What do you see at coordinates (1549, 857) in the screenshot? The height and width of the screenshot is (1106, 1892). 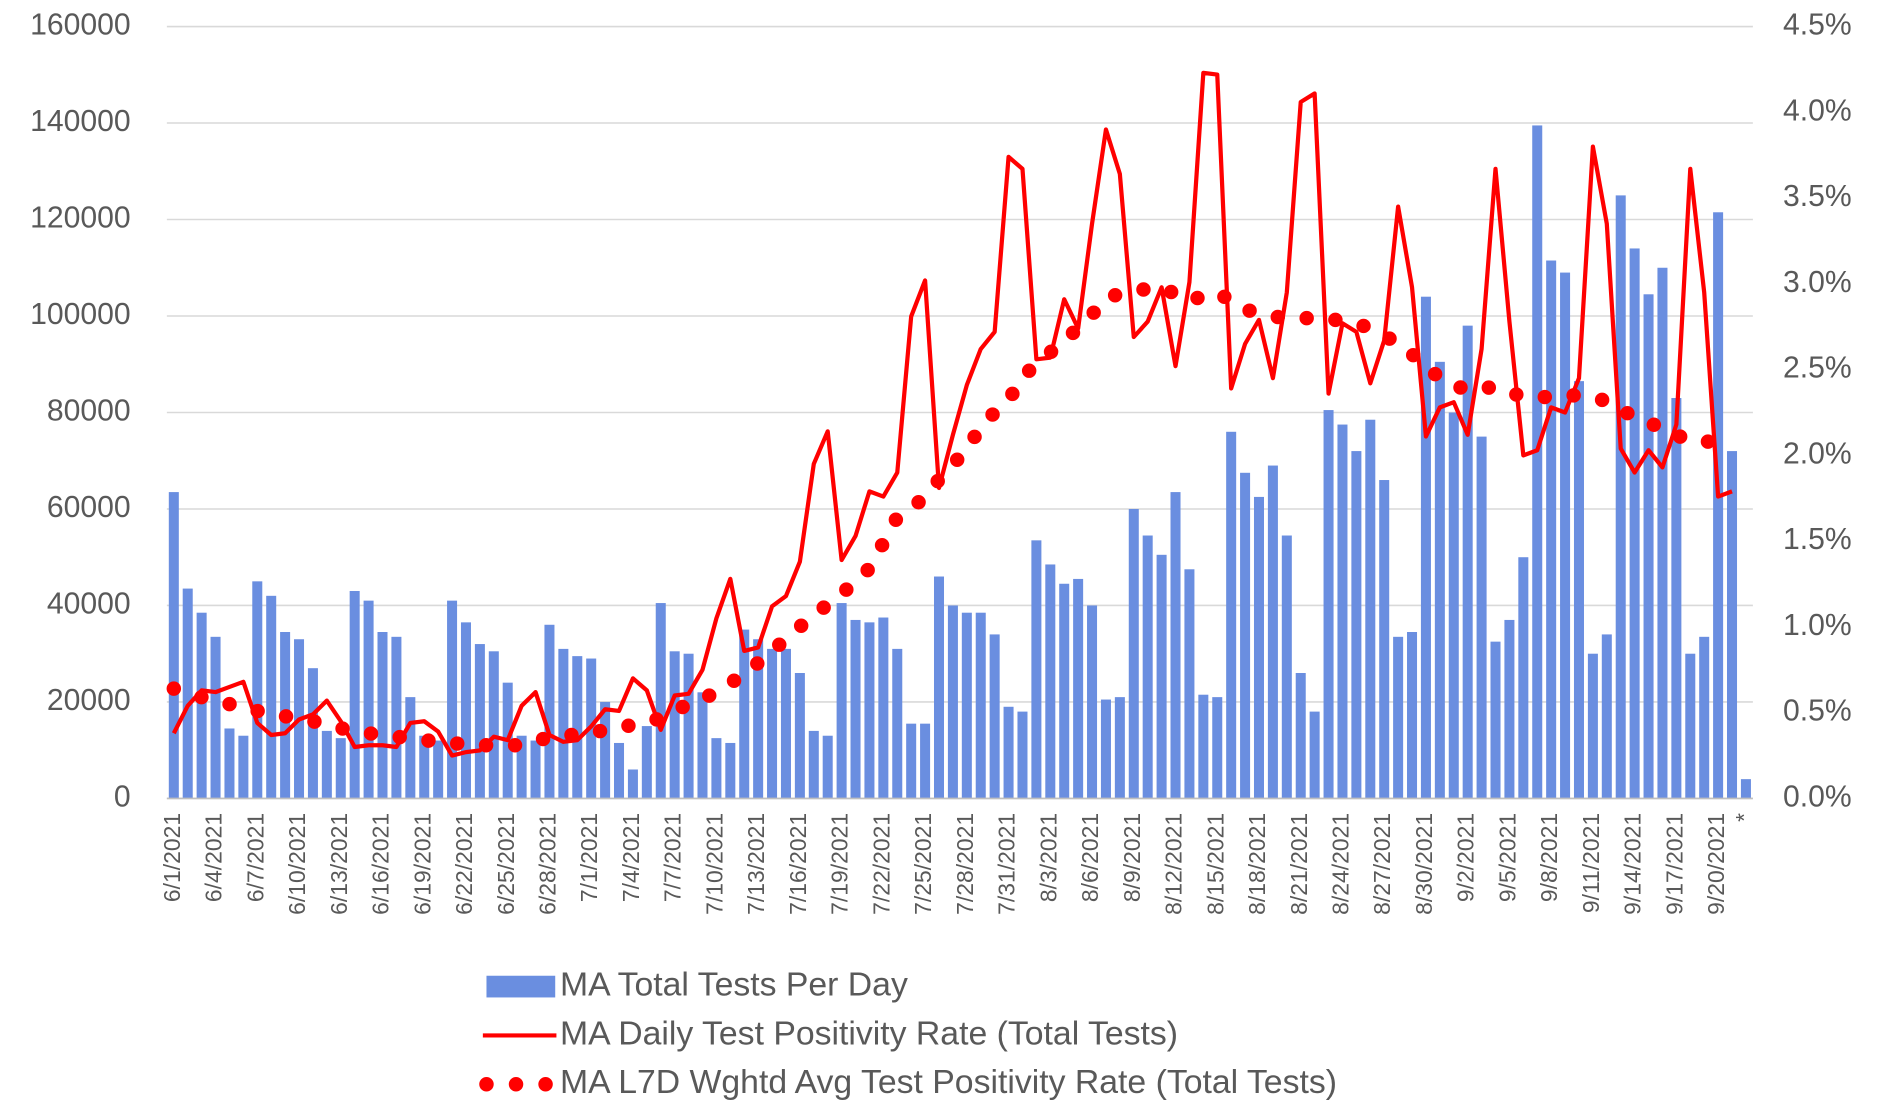 I see `x-tick-label: 9/8/2021` at bounding box center [1549, 857].